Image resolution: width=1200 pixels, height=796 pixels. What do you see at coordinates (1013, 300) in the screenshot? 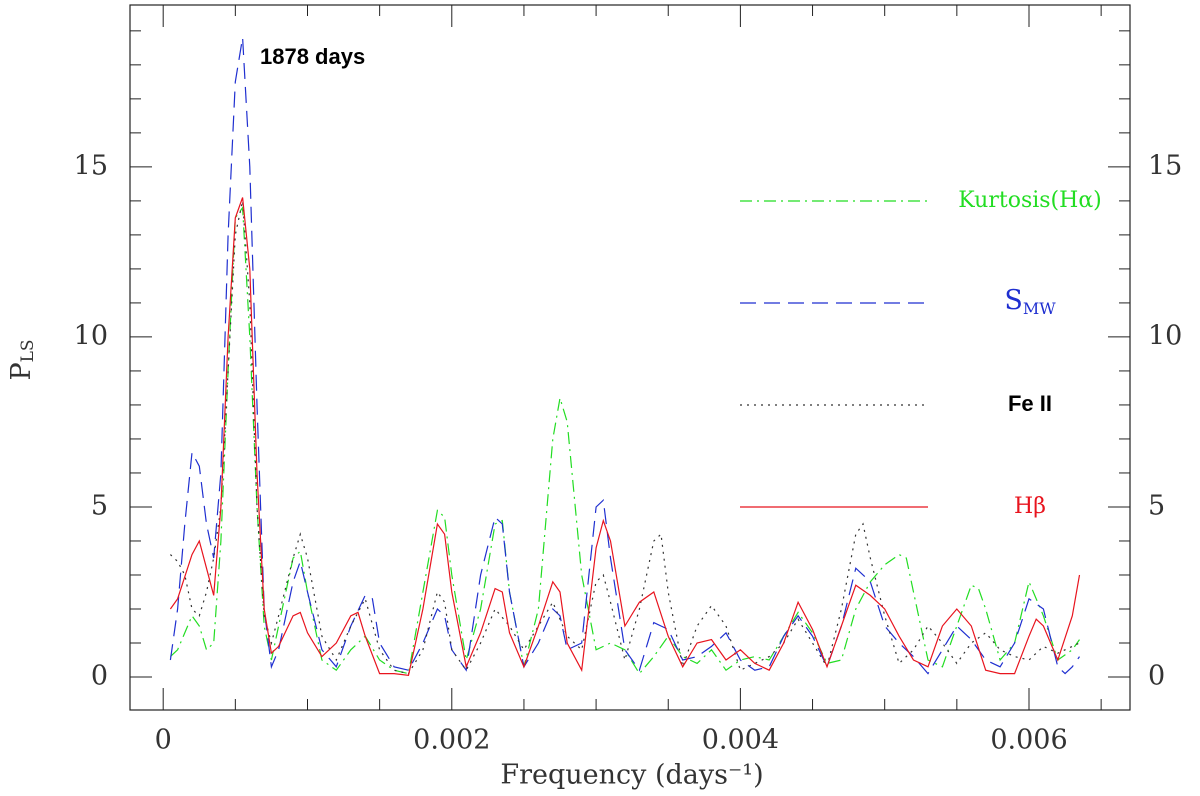
I see `legend-name: S` at bounding box center [1013, 300].